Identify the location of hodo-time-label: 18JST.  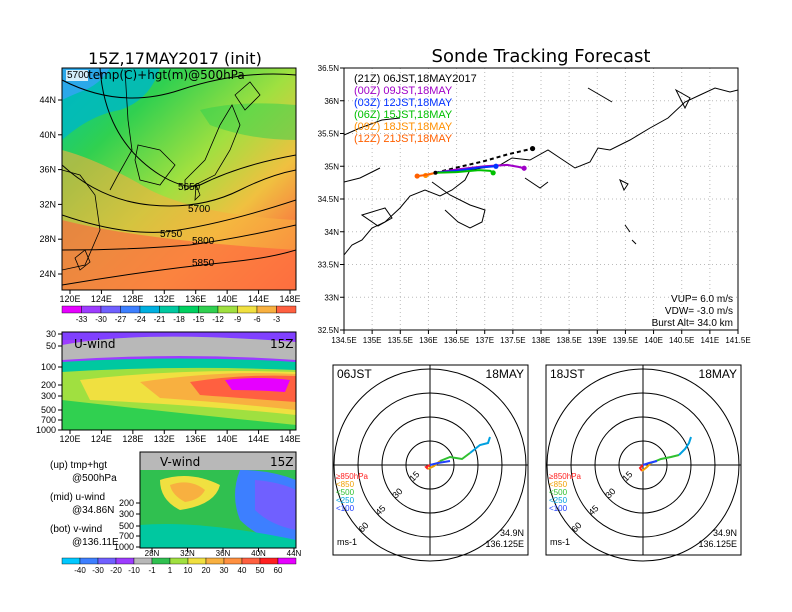
(567, 374).